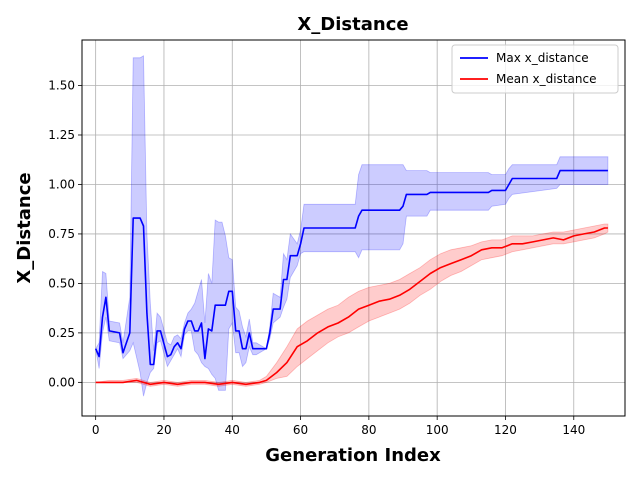 The height and width of the screenshot is (480, 640). Describe the element at coordinates (546, 79) in the screenshot. I see `legend-label-mean: Mean x_distance` at that location.